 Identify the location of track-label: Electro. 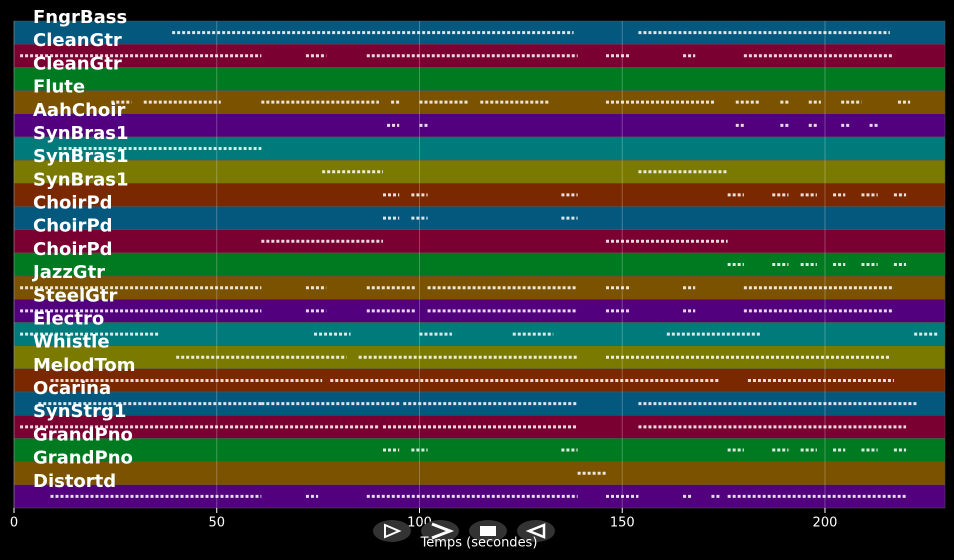
(68, 318).